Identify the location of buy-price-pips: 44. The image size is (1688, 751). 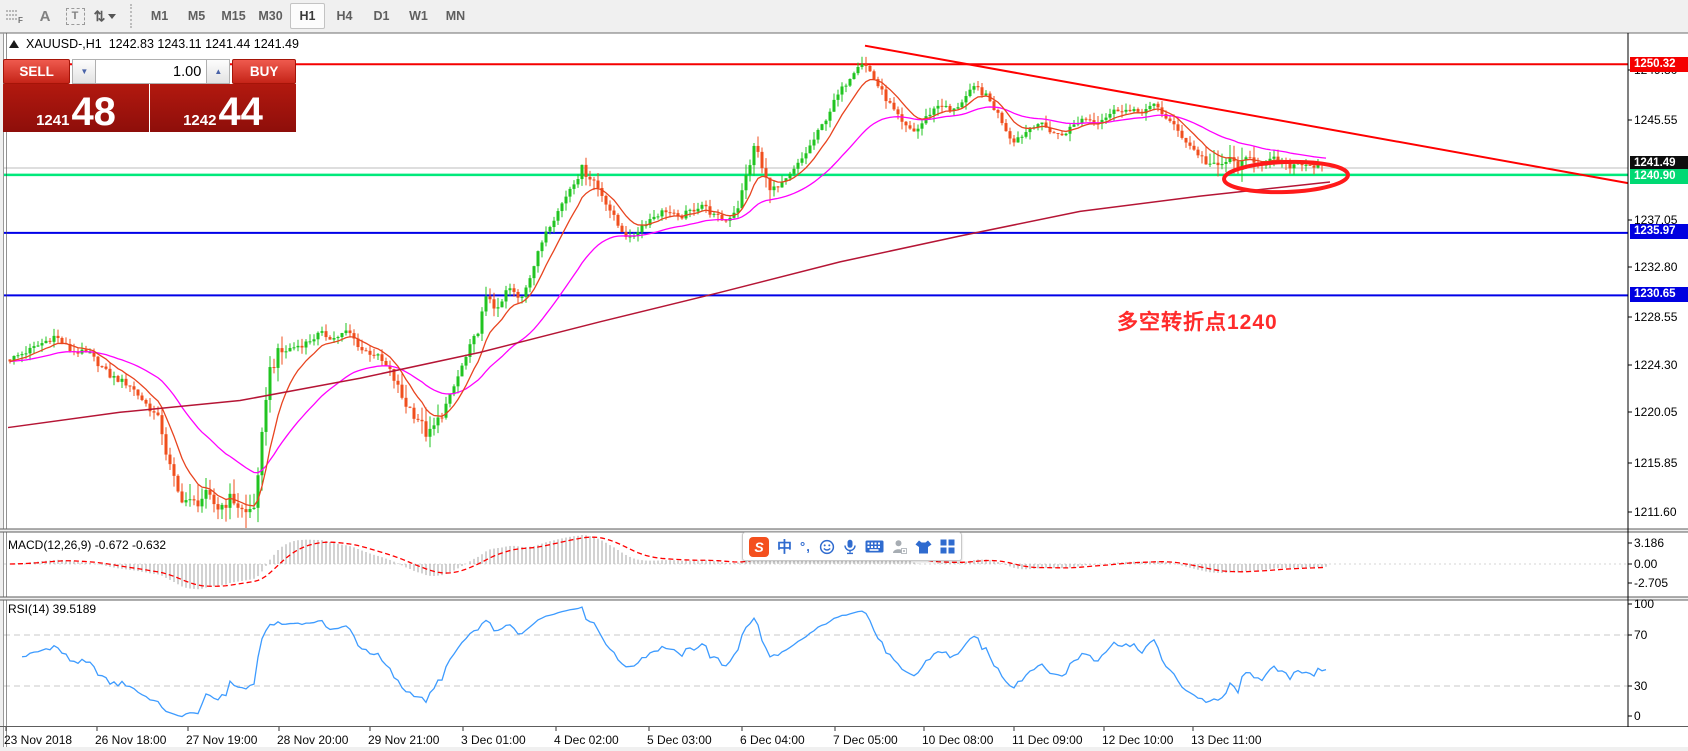
(240, 112).